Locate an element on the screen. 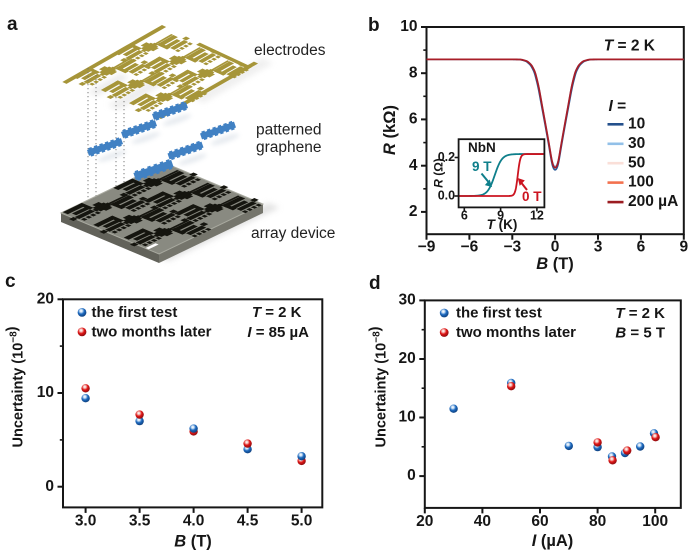  svg-text: 0.2 is located at coordinates (446, 157).